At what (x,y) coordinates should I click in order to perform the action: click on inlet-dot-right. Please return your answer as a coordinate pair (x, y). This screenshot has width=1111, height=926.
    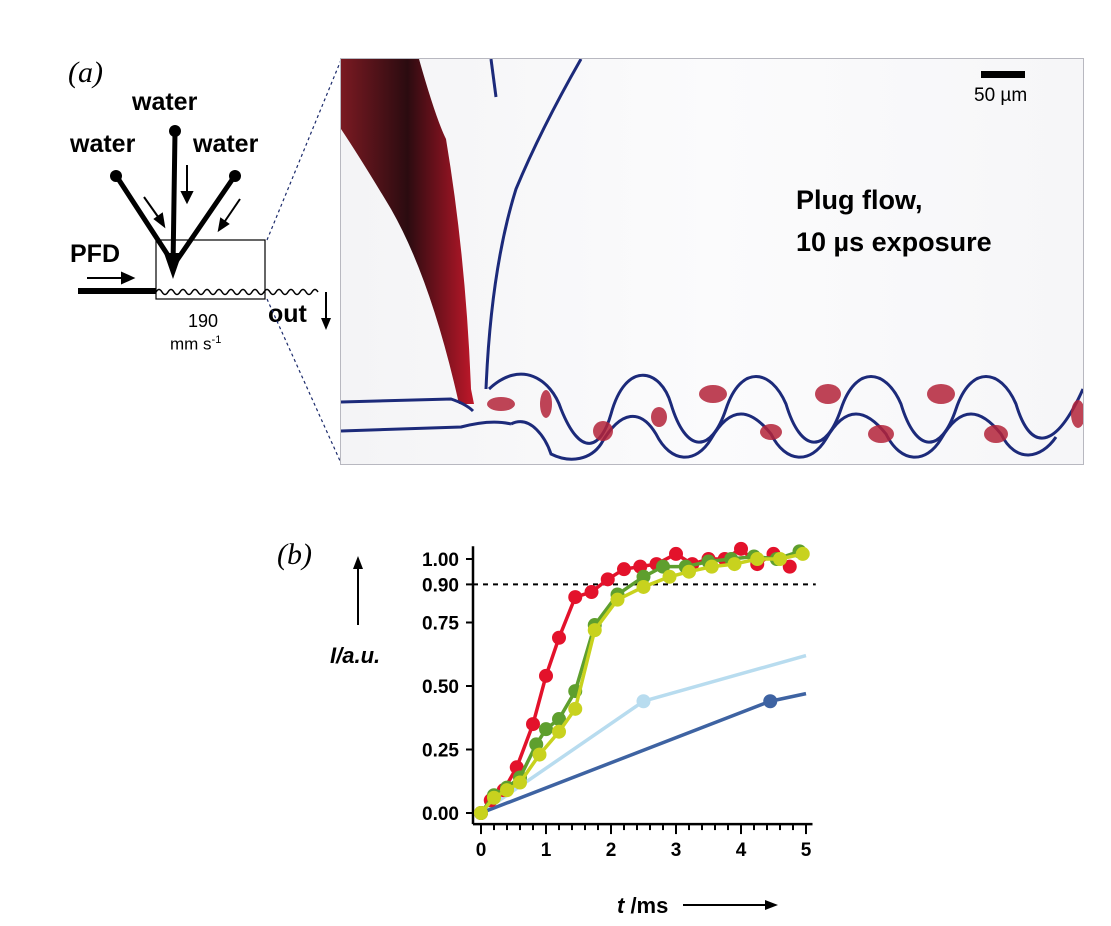
    Looking at the image, I should click on (235, 176).